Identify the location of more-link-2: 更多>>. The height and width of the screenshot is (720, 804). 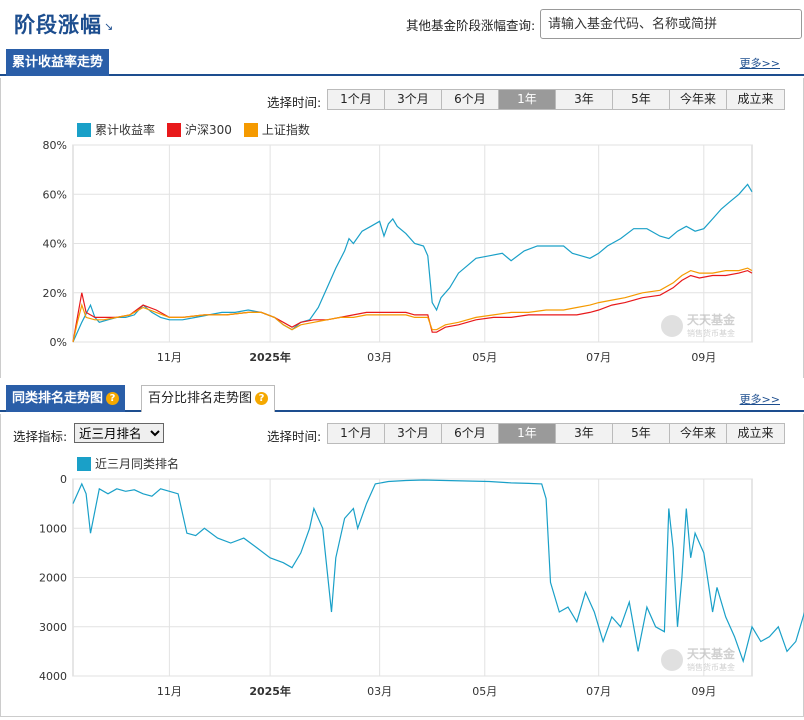
(759, 399).